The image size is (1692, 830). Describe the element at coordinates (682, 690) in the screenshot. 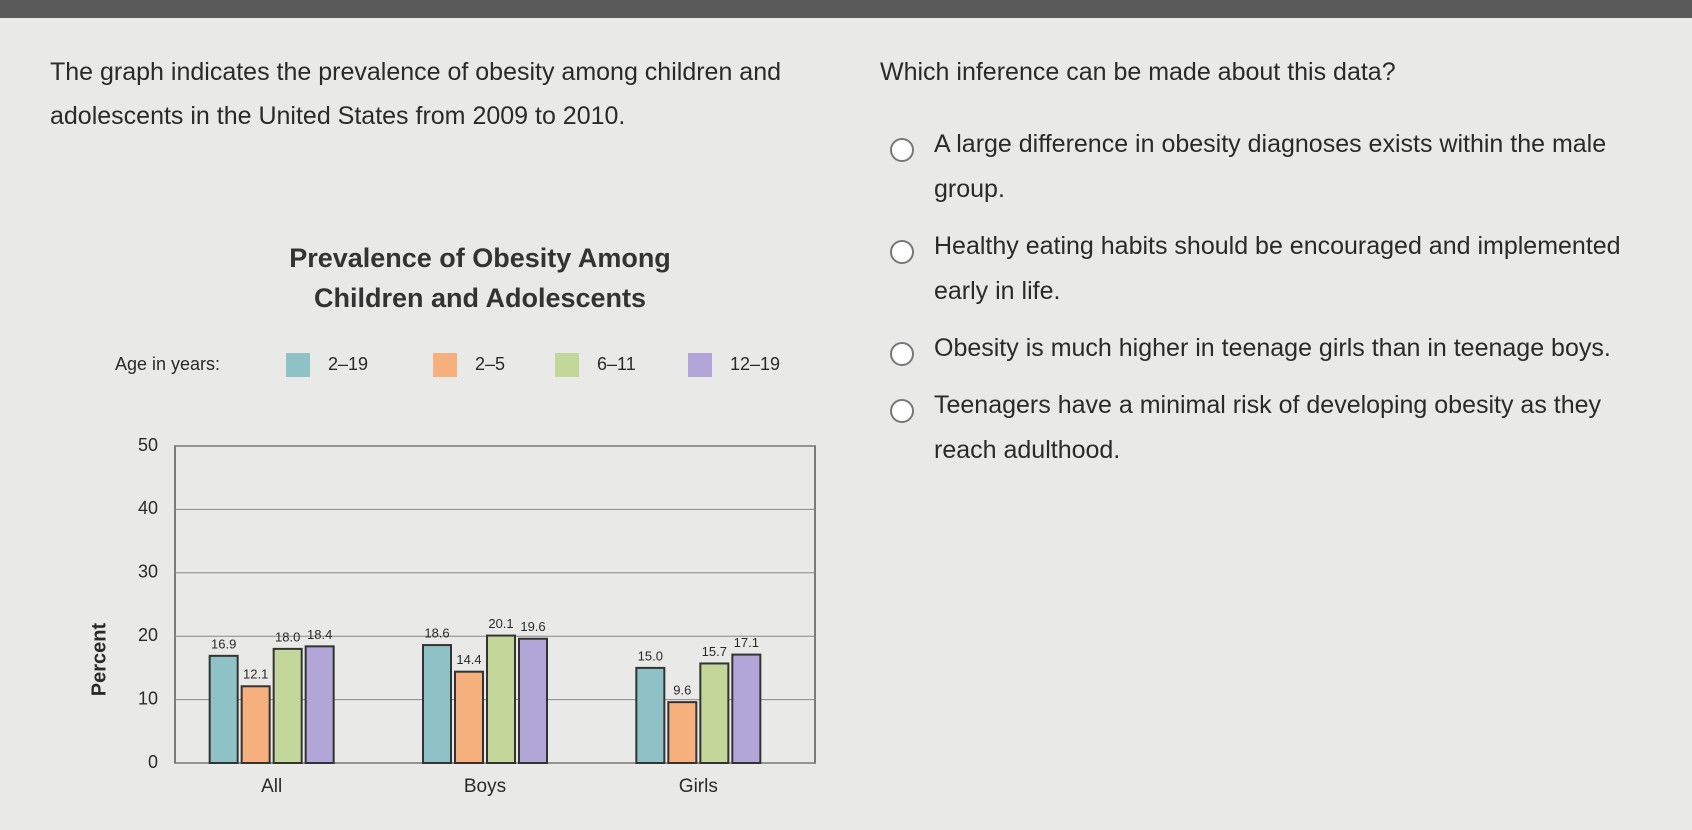

I see `value-label: 9.6` at that location.